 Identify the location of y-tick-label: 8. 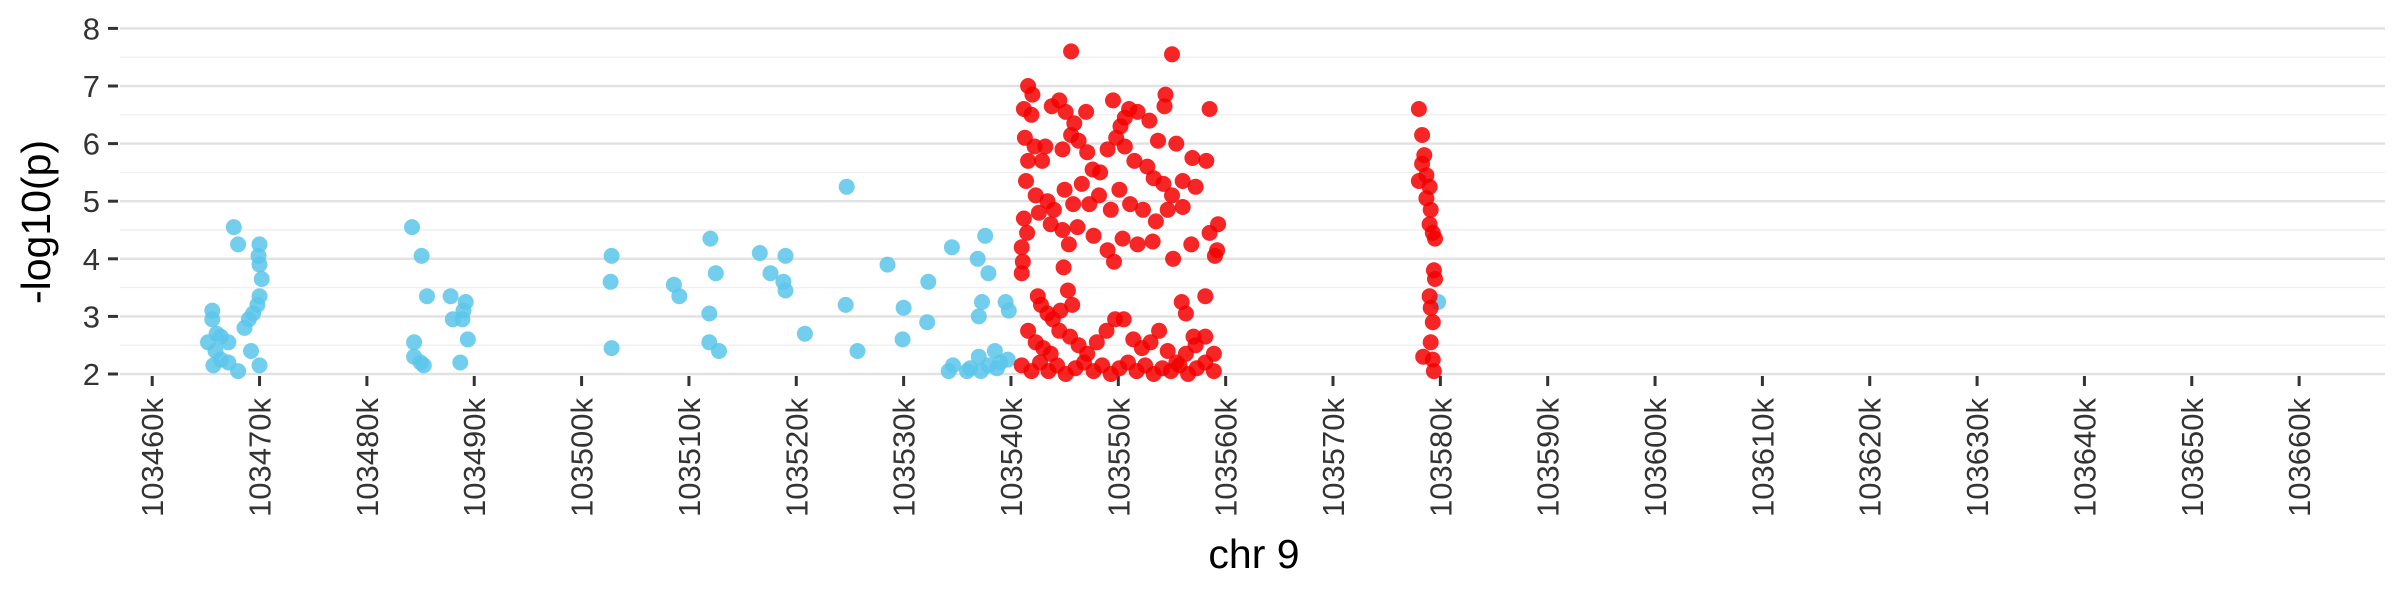
(91, 28).